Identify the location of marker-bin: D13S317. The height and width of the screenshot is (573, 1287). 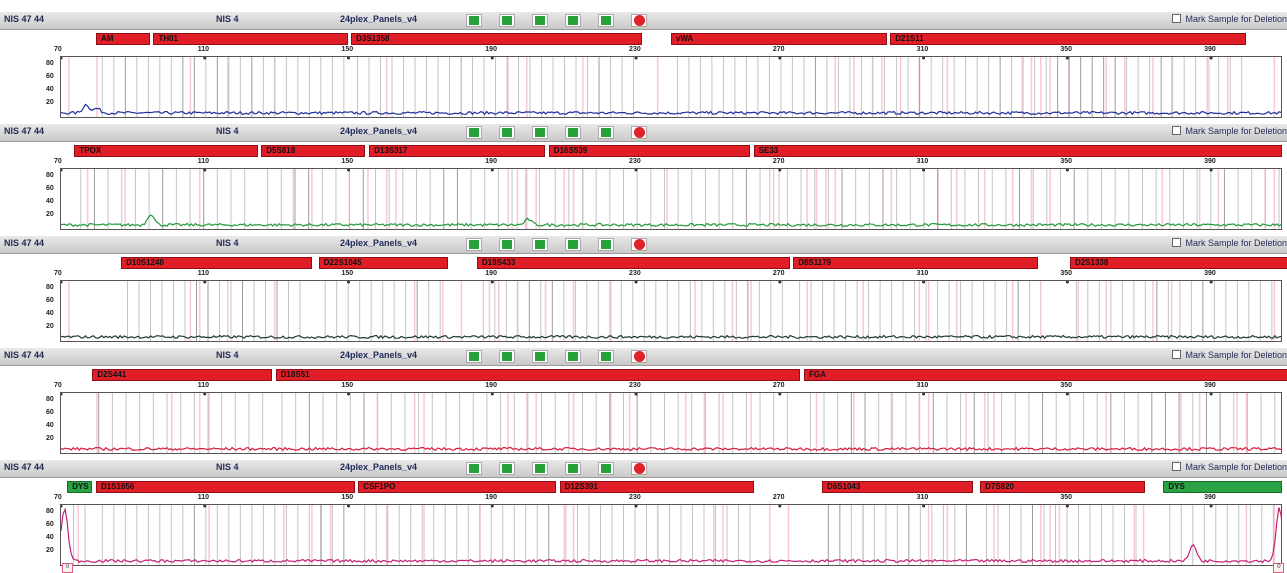
(457, 151).